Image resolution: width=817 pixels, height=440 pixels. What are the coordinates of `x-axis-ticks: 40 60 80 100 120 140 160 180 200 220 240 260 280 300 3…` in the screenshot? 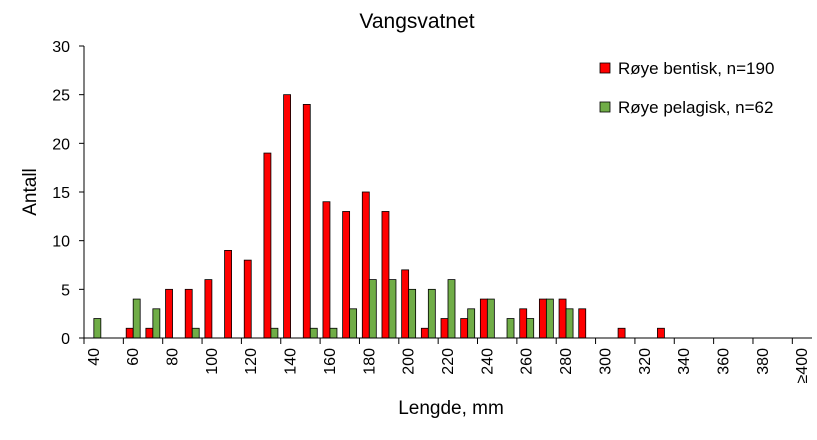 It's located at (447, 361).